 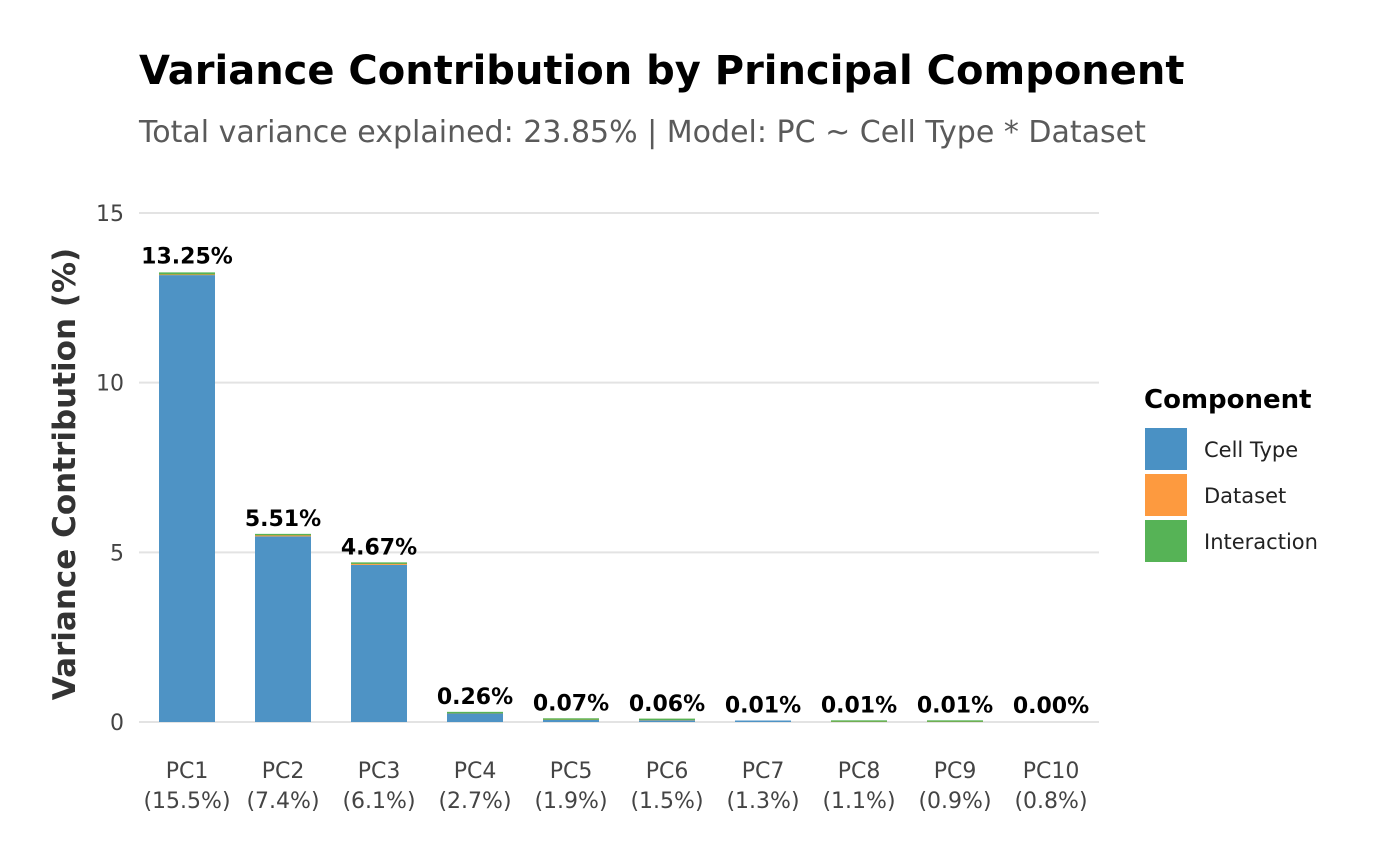 What do you see at coordinates (379, 548) in the screenshot?
I see `data-label-pc3: 4.67%` at bounding box center [379, 548].